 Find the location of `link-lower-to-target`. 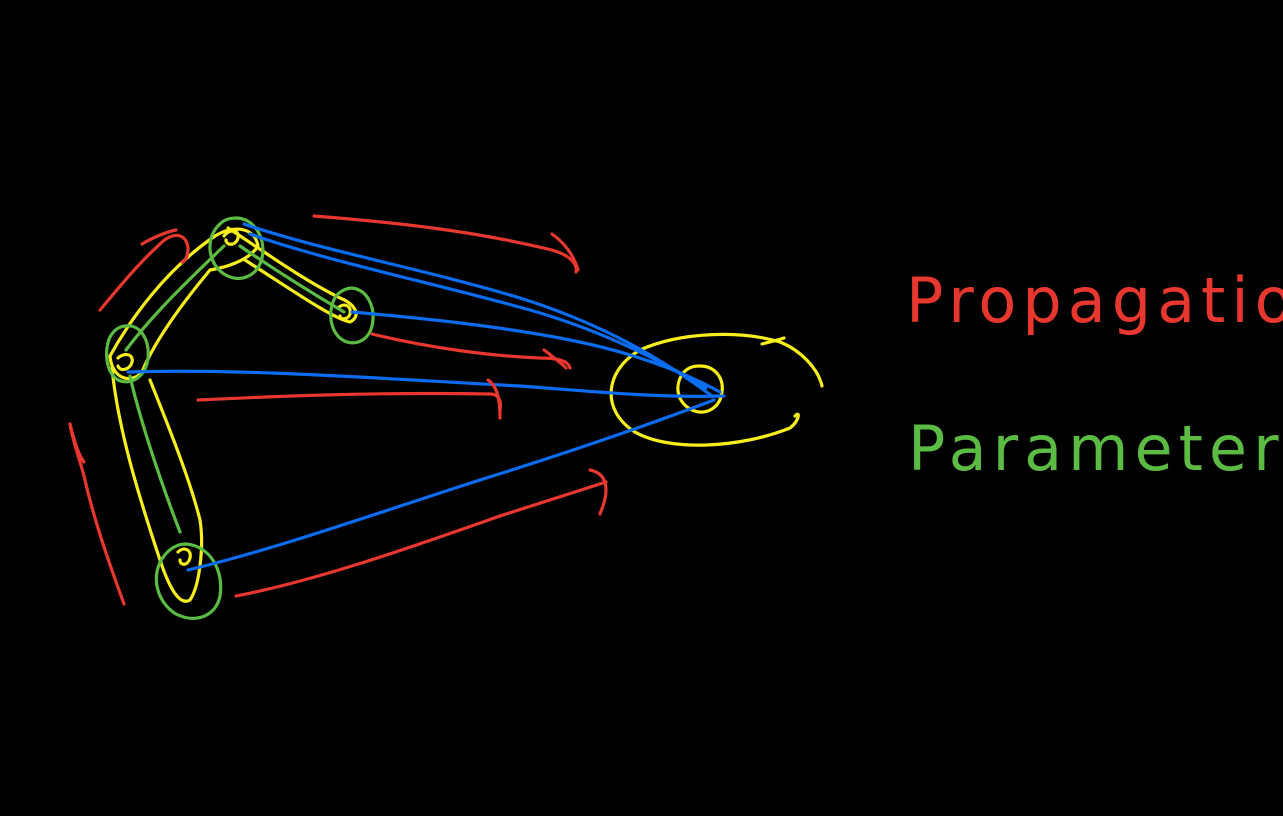

link-lower-to-target is located at coordinates (451, 485).